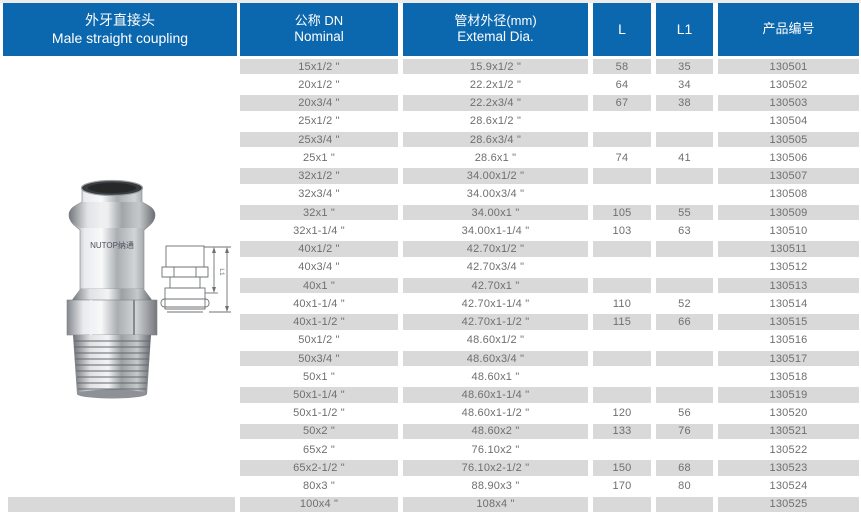  What do you see at coordinates (495, 395) in the screenshot?
I see `cell-external-dia: 48.60x1-1/4 "` at bounding box center [495, 395].